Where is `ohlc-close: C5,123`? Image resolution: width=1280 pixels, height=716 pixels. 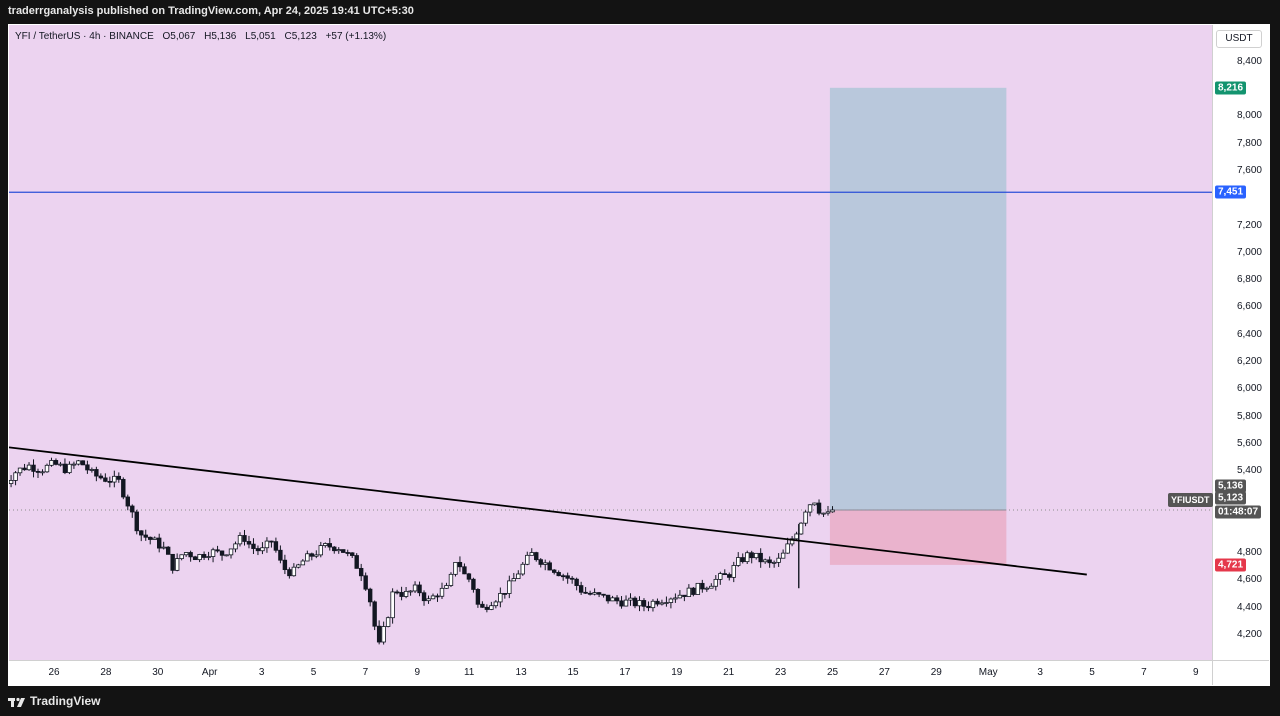 ohlc-close: C5,123 is located at coordinates (300, 36).